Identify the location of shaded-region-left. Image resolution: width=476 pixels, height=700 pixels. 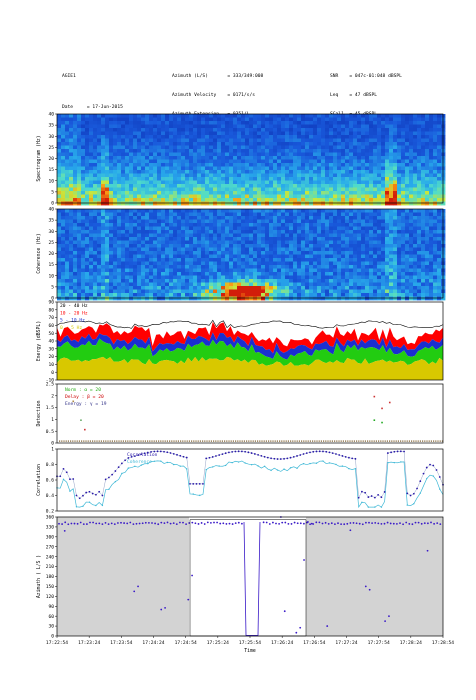
(123, 576).